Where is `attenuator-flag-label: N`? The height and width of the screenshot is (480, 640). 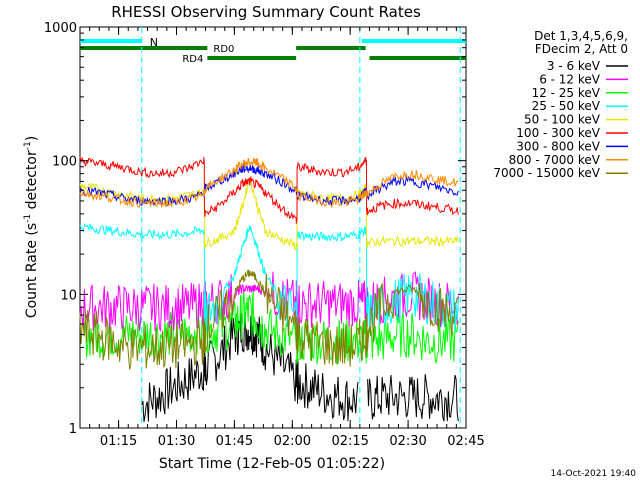 attenuator-flag-label: N is located at coordinates (154, 42).